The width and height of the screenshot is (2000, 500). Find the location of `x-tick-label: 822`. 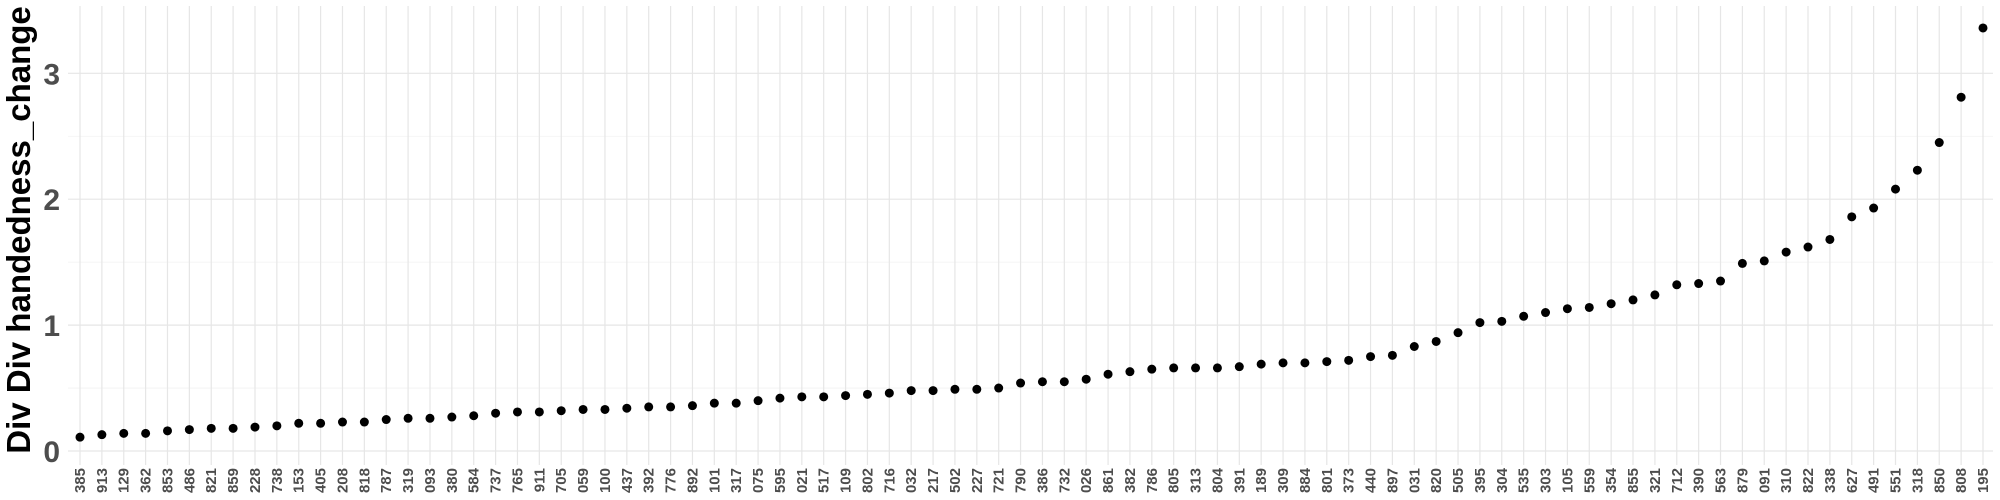

x-tick-label: 822 is located at coordinates (1808, 480).